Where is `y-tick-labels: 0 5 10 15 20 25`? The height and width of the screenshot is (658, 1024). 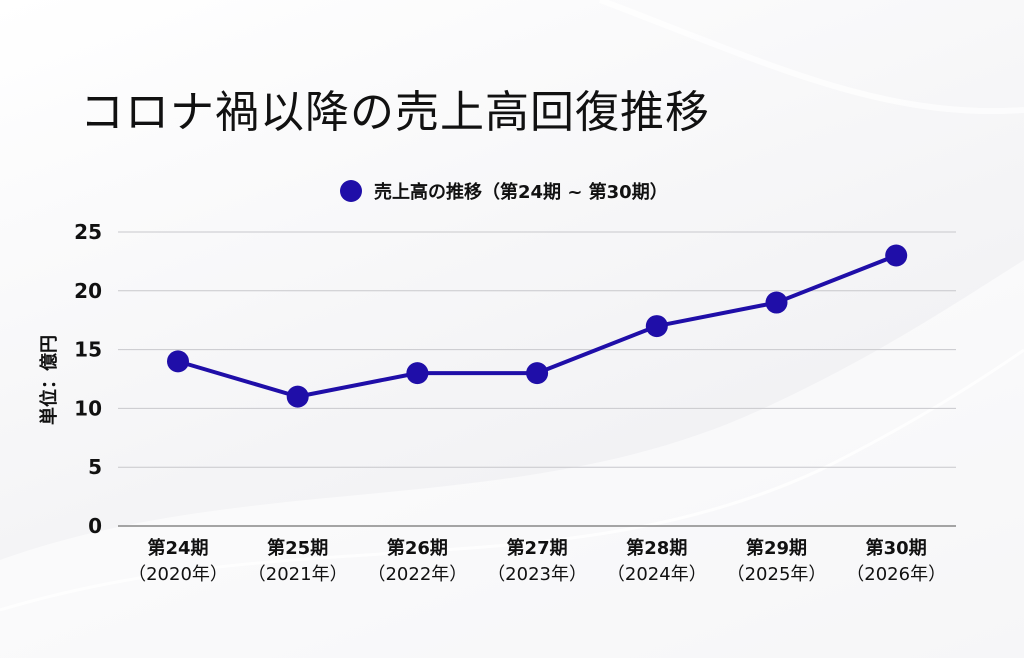
y-tick-labels: 0 5 10 15 20 25 is located at coordinates (88, 379).